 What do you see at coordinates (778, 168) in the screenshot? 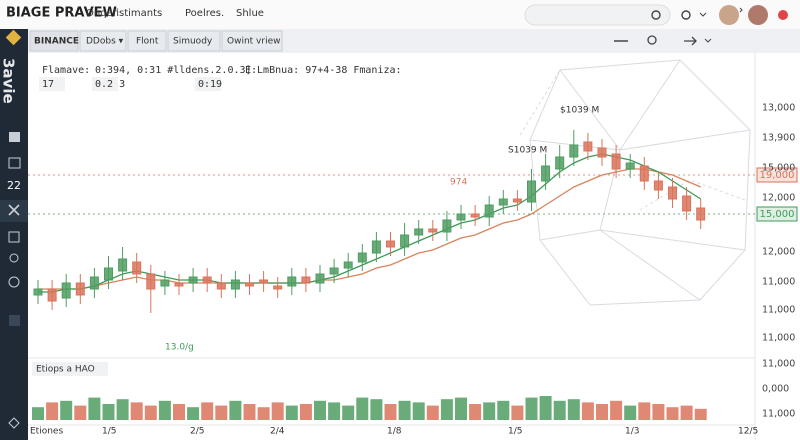
I see `axis-label: 15,000` at bounding box center [778, 168].